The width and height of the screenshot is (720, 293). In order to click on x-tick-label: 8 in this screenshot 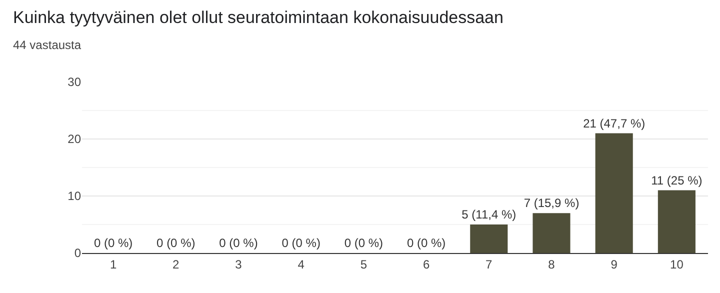, I will do `click(552, 264)`.